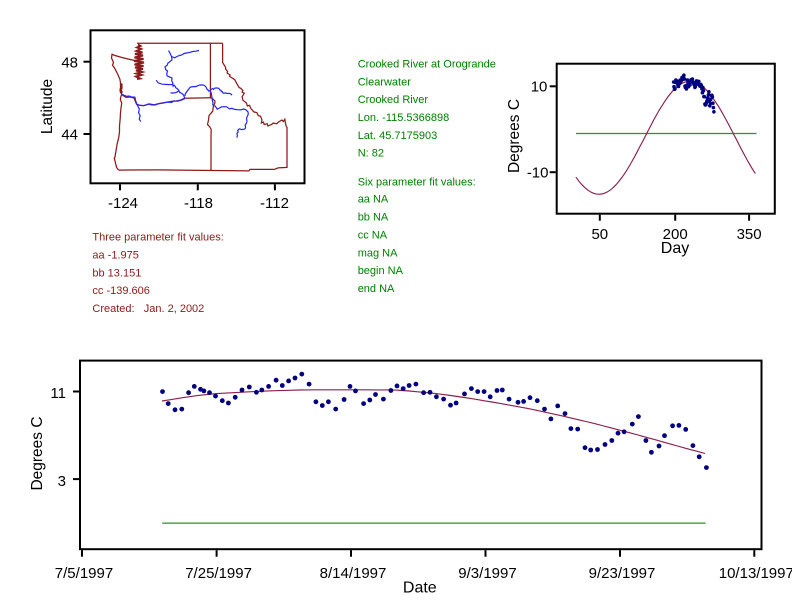 The height and width of the screenshot is (611, 792). What do you see at coordinates (373, 218) in the screenshot?
I see `svg-text: bb NA` at bounding box center [373, 218].